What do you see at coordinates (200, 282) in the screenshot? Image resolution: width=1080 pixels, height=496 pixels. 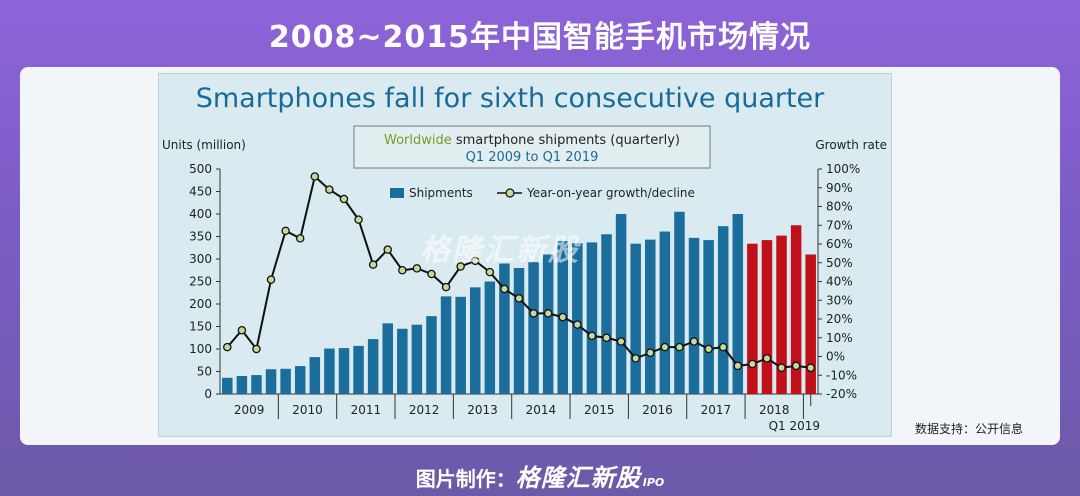 I see `y-tick-label: 250` at bounding box center [200, 282].